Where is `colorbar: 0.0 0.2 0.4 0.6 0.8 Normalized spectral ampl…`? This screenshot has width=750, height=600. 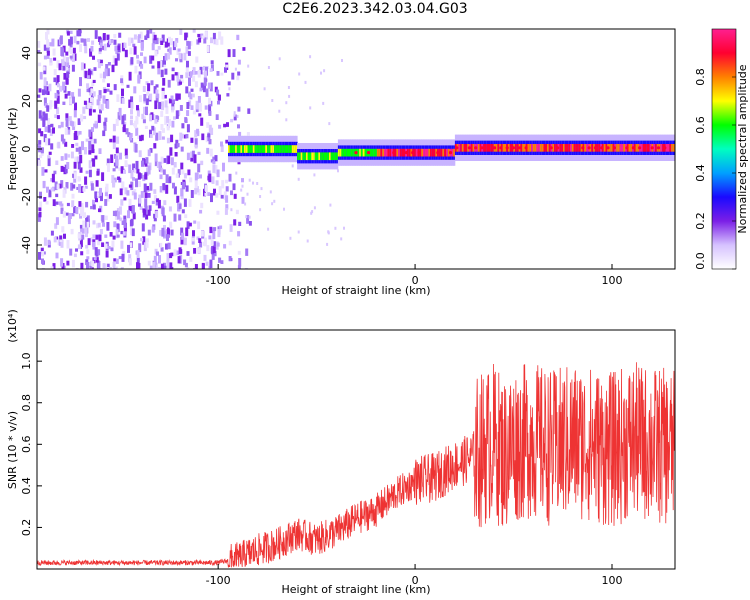
colorbar: 0.0 0.2 0.4 0.6 0.8 Normalized spectral ampl… is located at coordinates (721, 149).